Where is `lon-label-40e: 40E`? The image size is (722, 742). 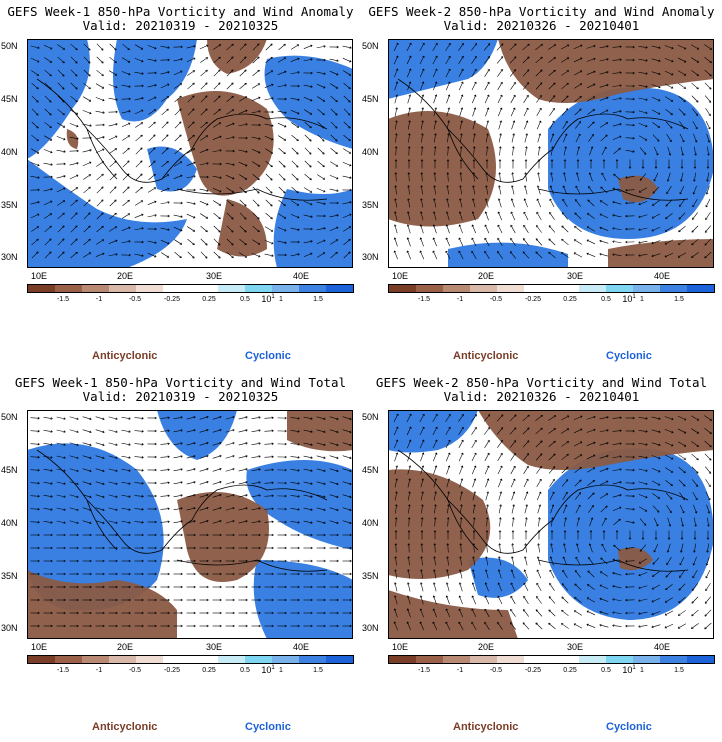 lon-label-40e: 40E is located at coordinates (301, 276).